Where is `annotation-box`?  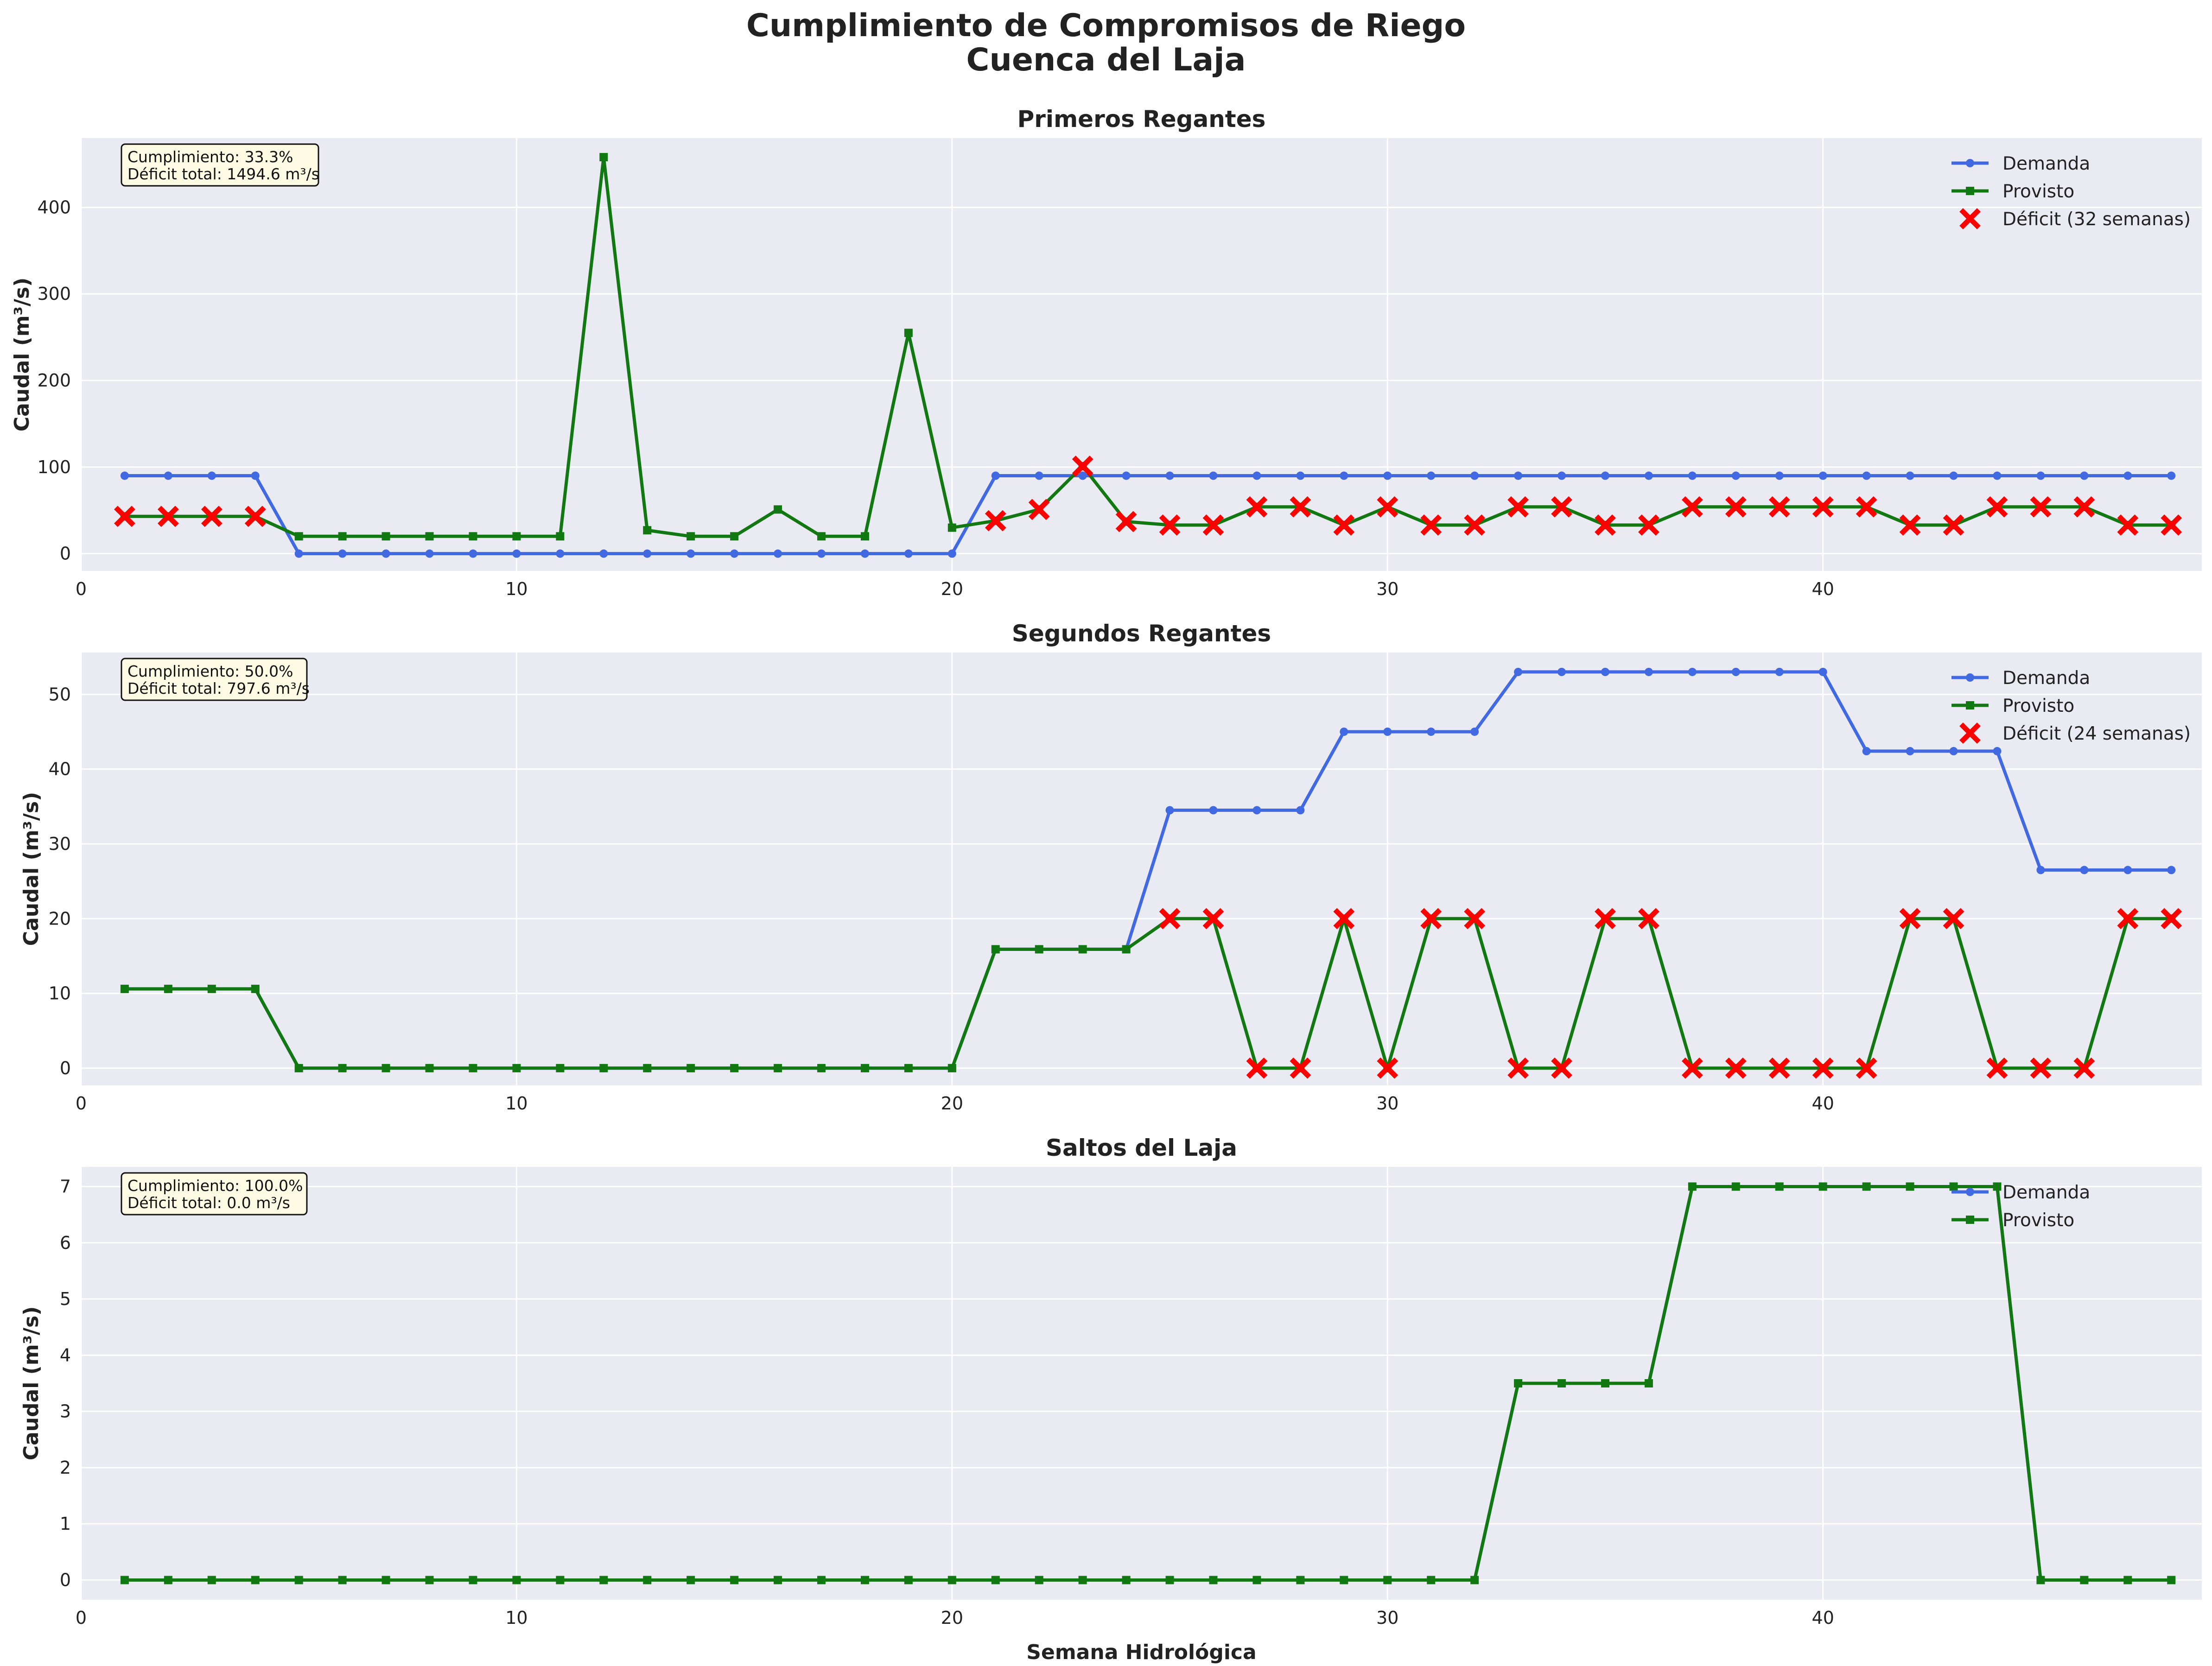
annotation-box is located at coordinates (220, 165).